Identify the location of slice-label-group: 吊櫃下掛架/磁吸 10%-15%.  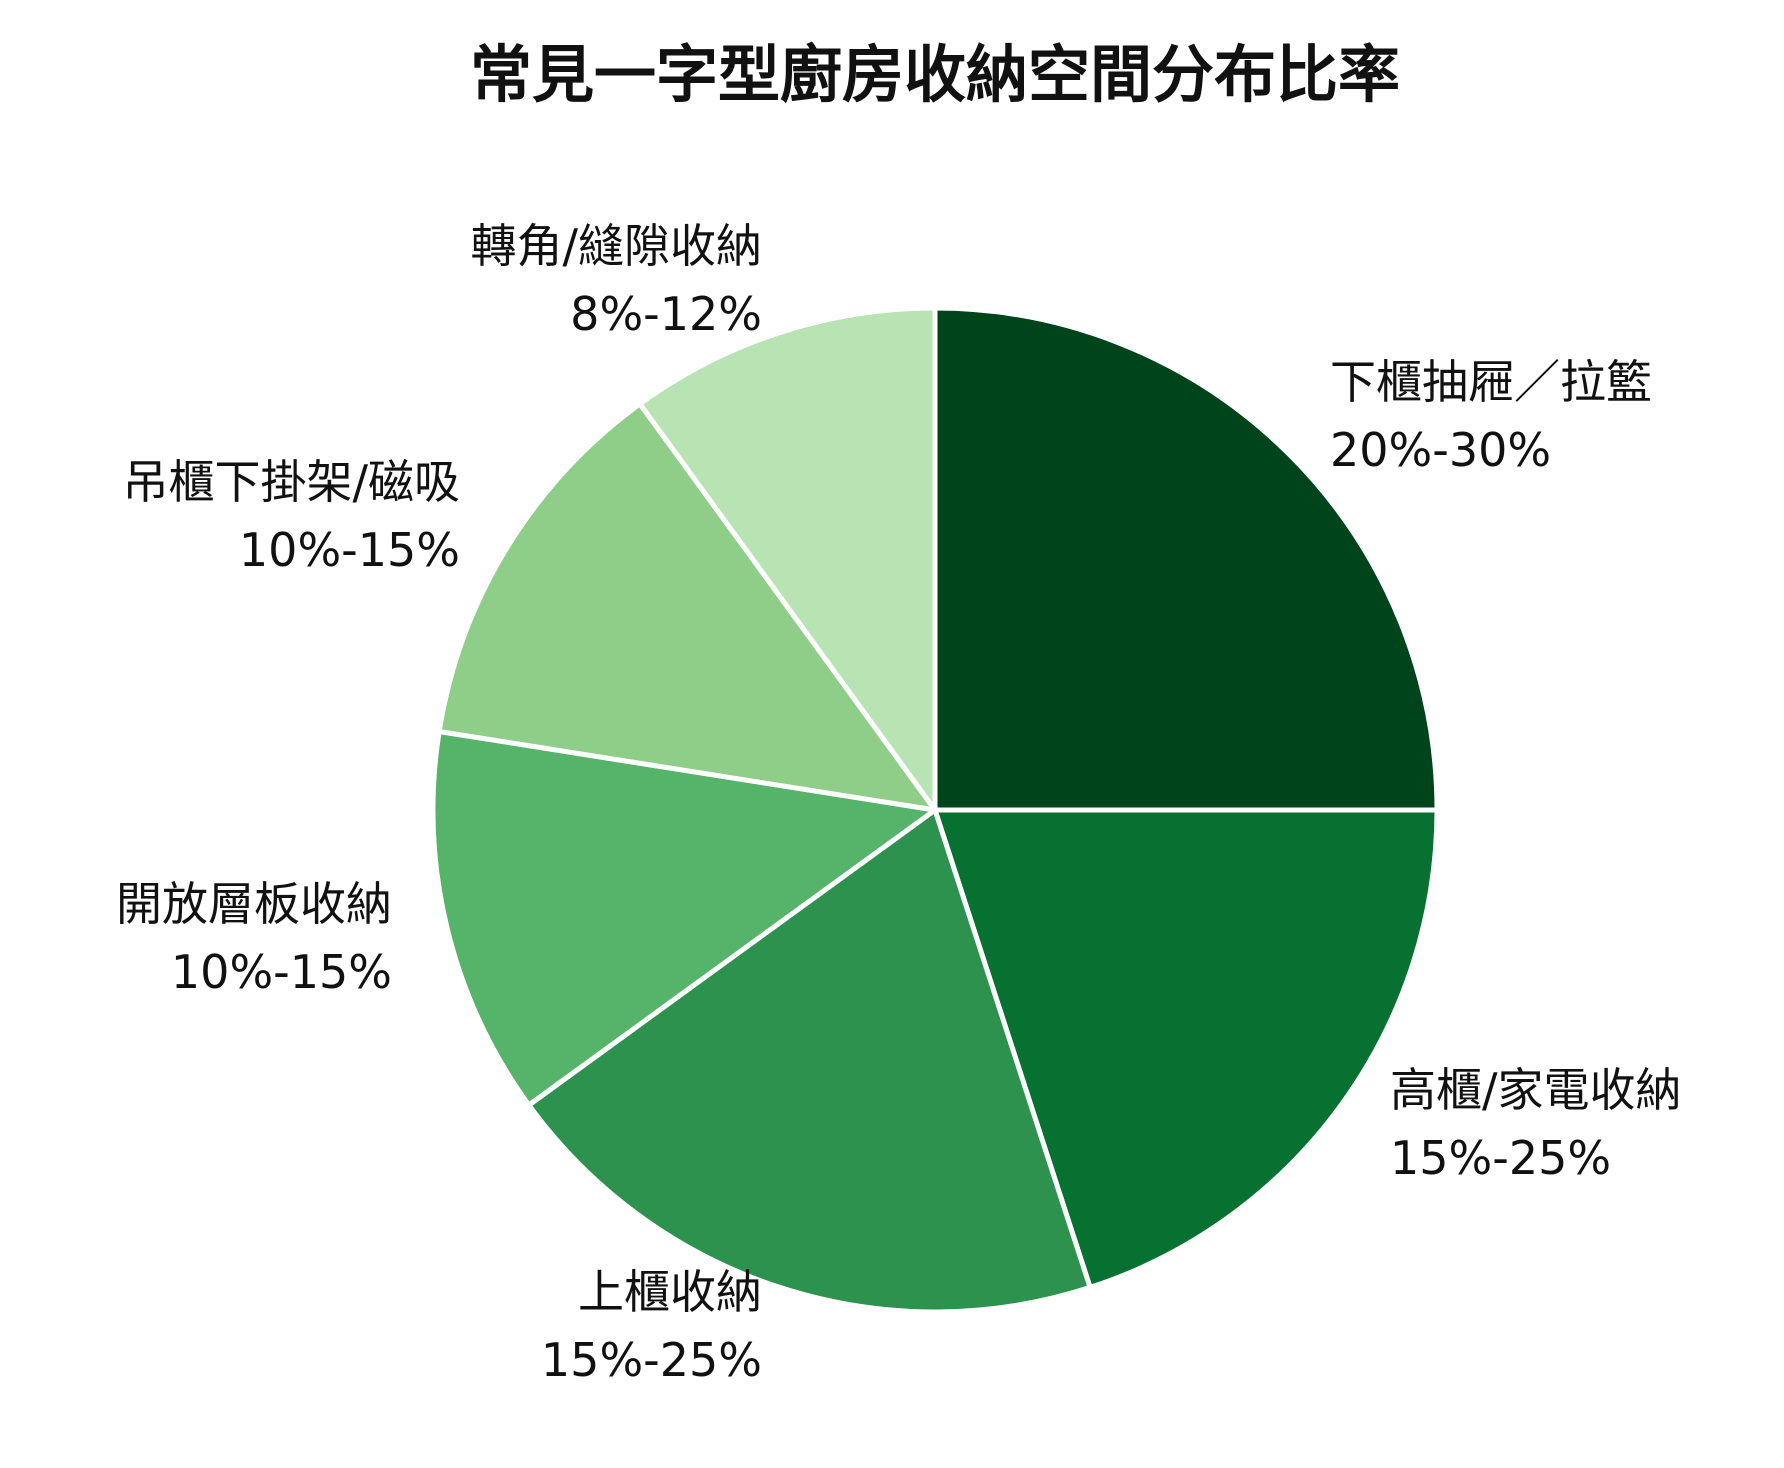
(292, 516).